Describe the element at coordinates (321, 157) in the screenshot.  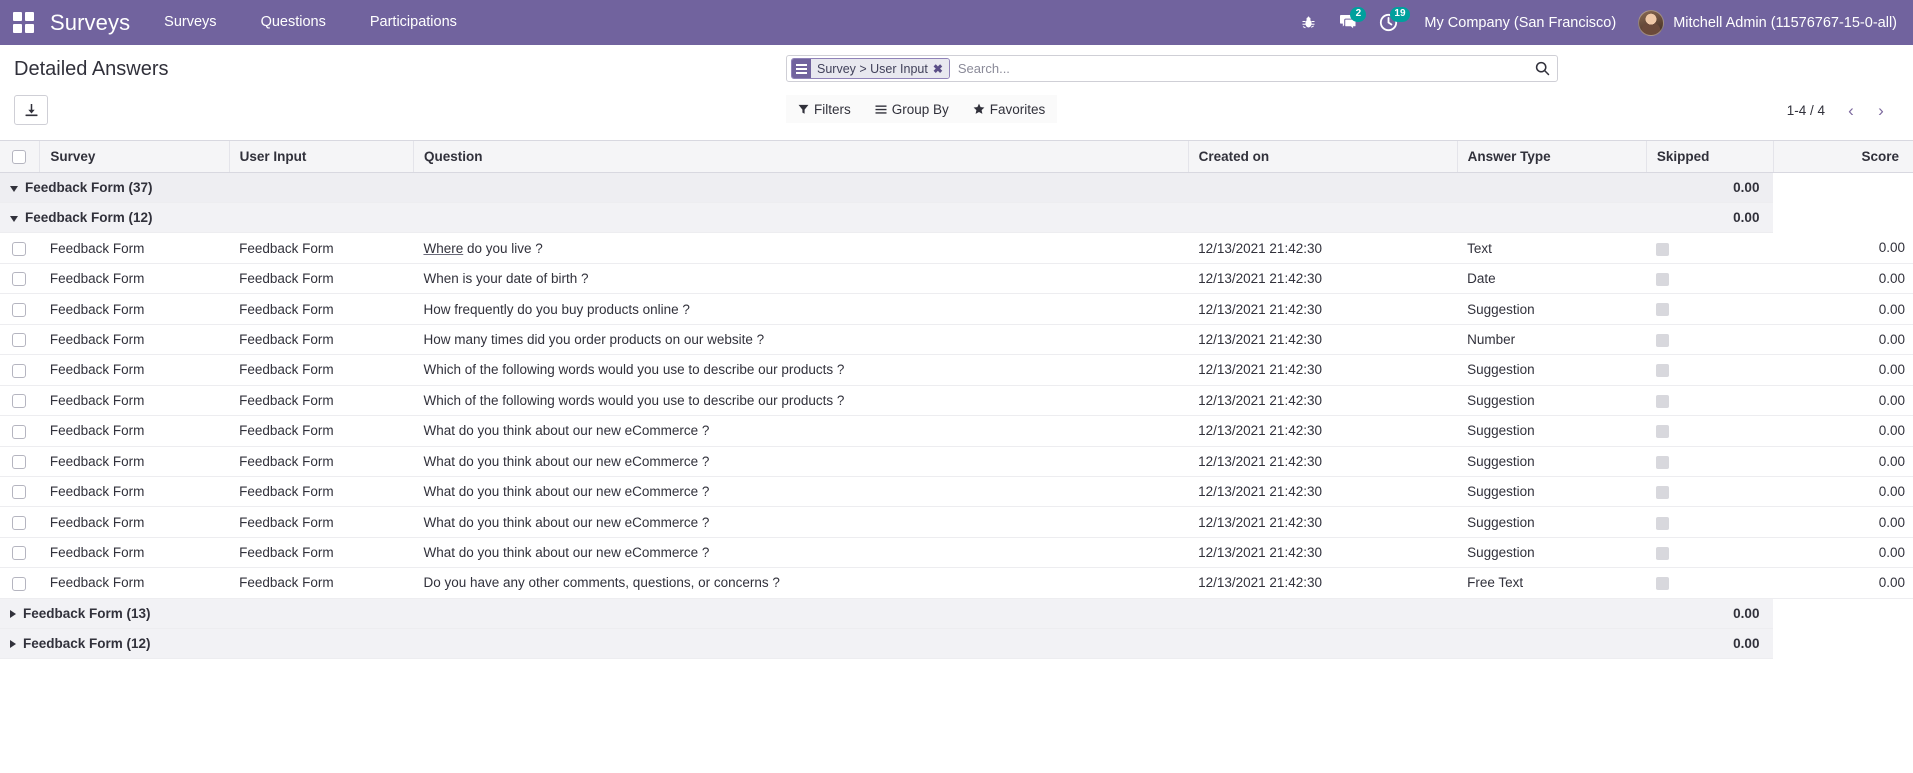
I see `column-header-user-input: User Input` at that location.